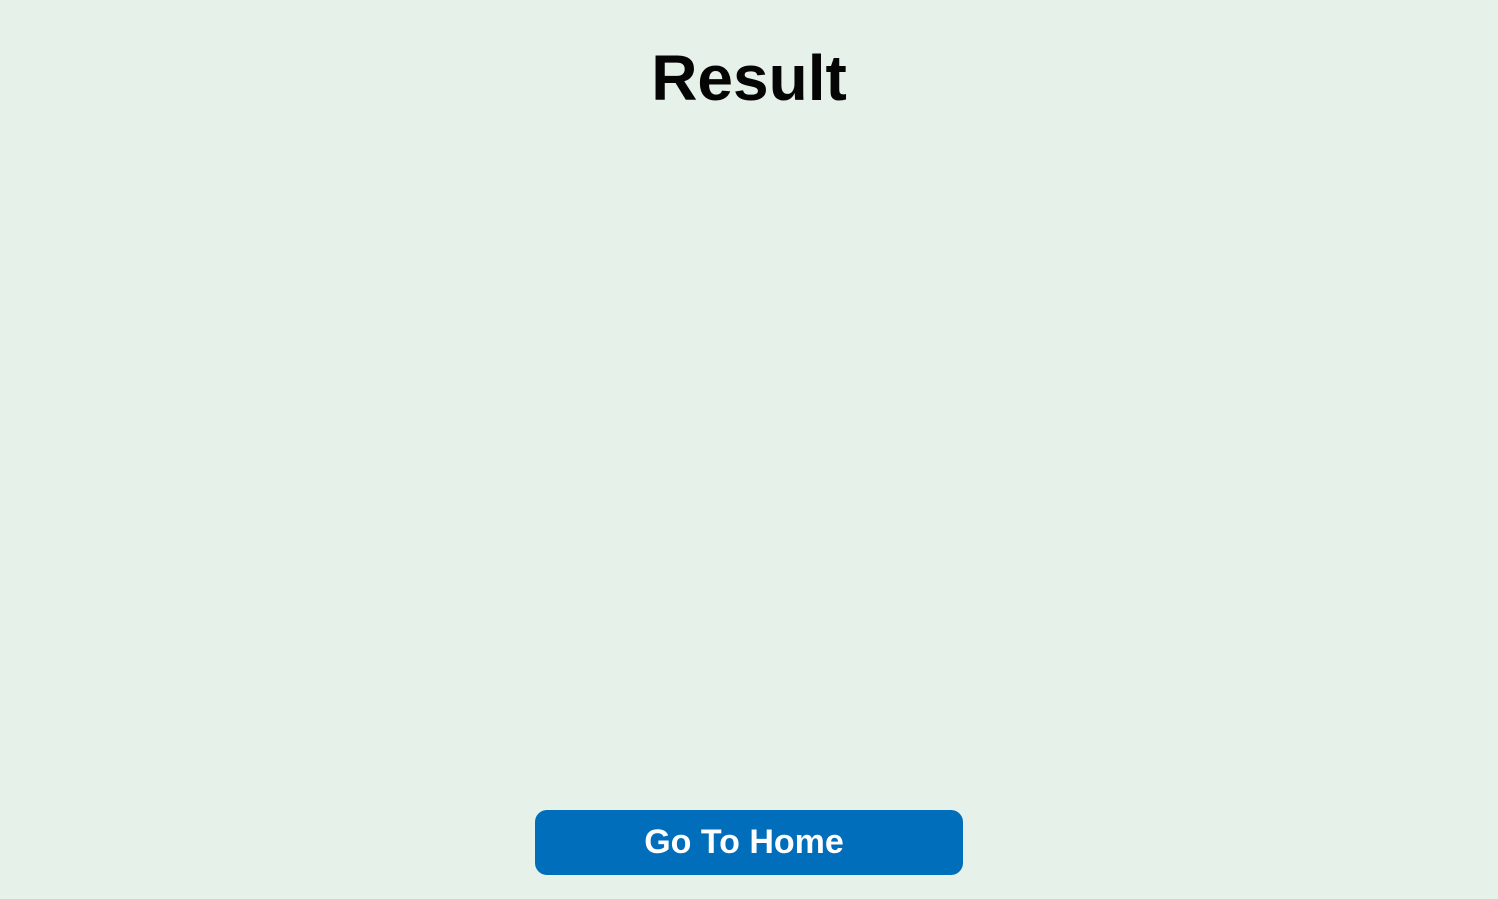 This screenshot has width=1498, height=899. Describe the element at coordinates (749, 78) in the screenshot. I see `page-title: Result` at that location.